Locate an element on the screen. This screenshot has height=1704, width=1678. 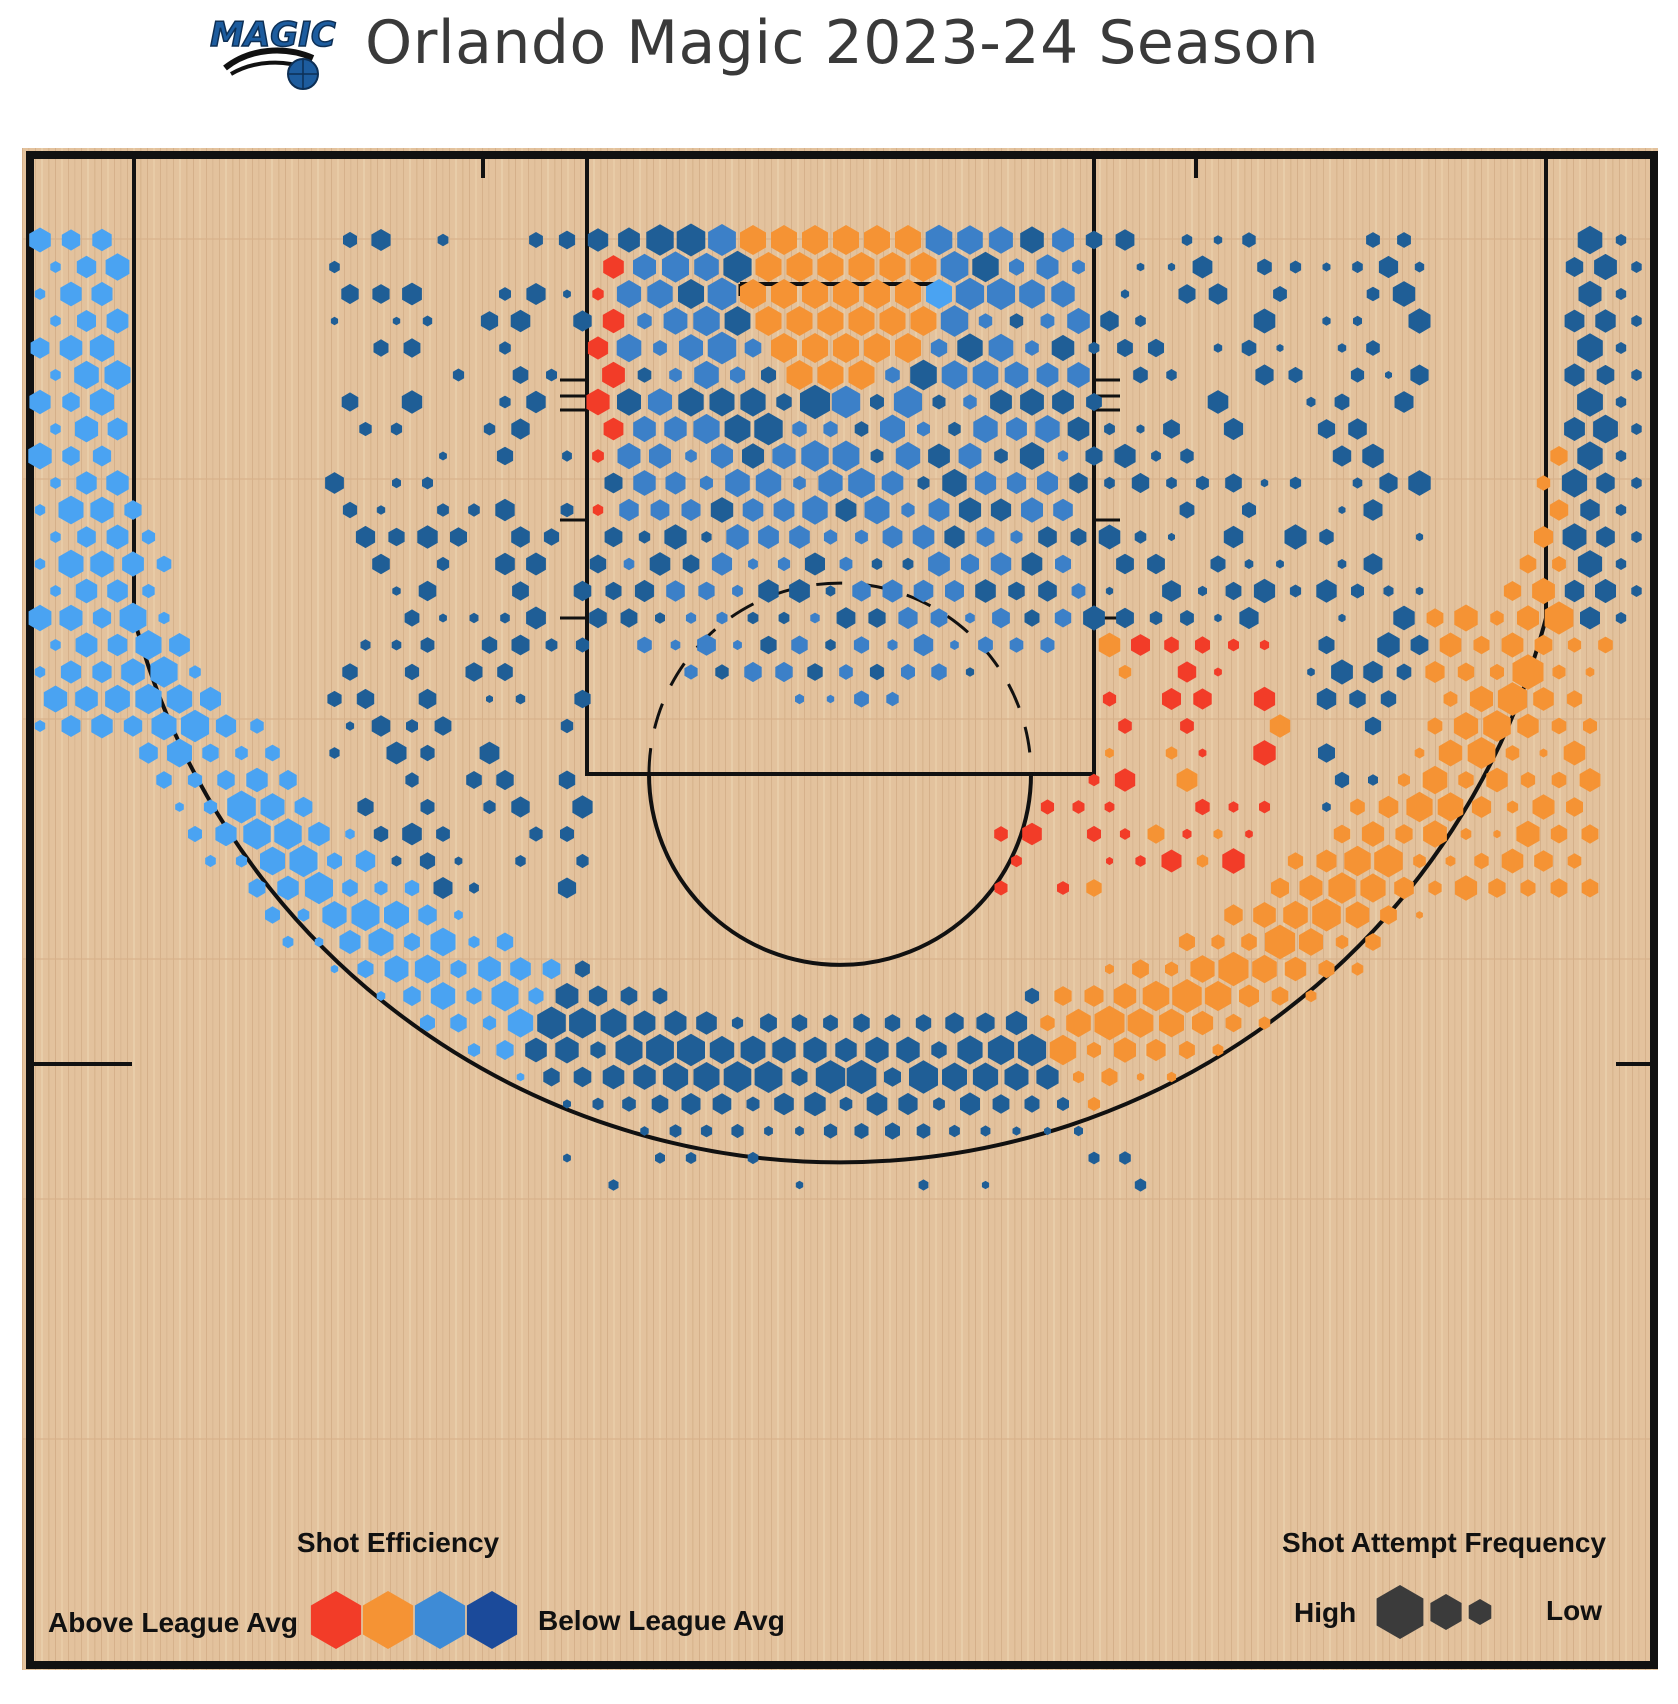
frequency-legend-title: Shot Attempt Frequency is located at coordinates (1444, 1542).